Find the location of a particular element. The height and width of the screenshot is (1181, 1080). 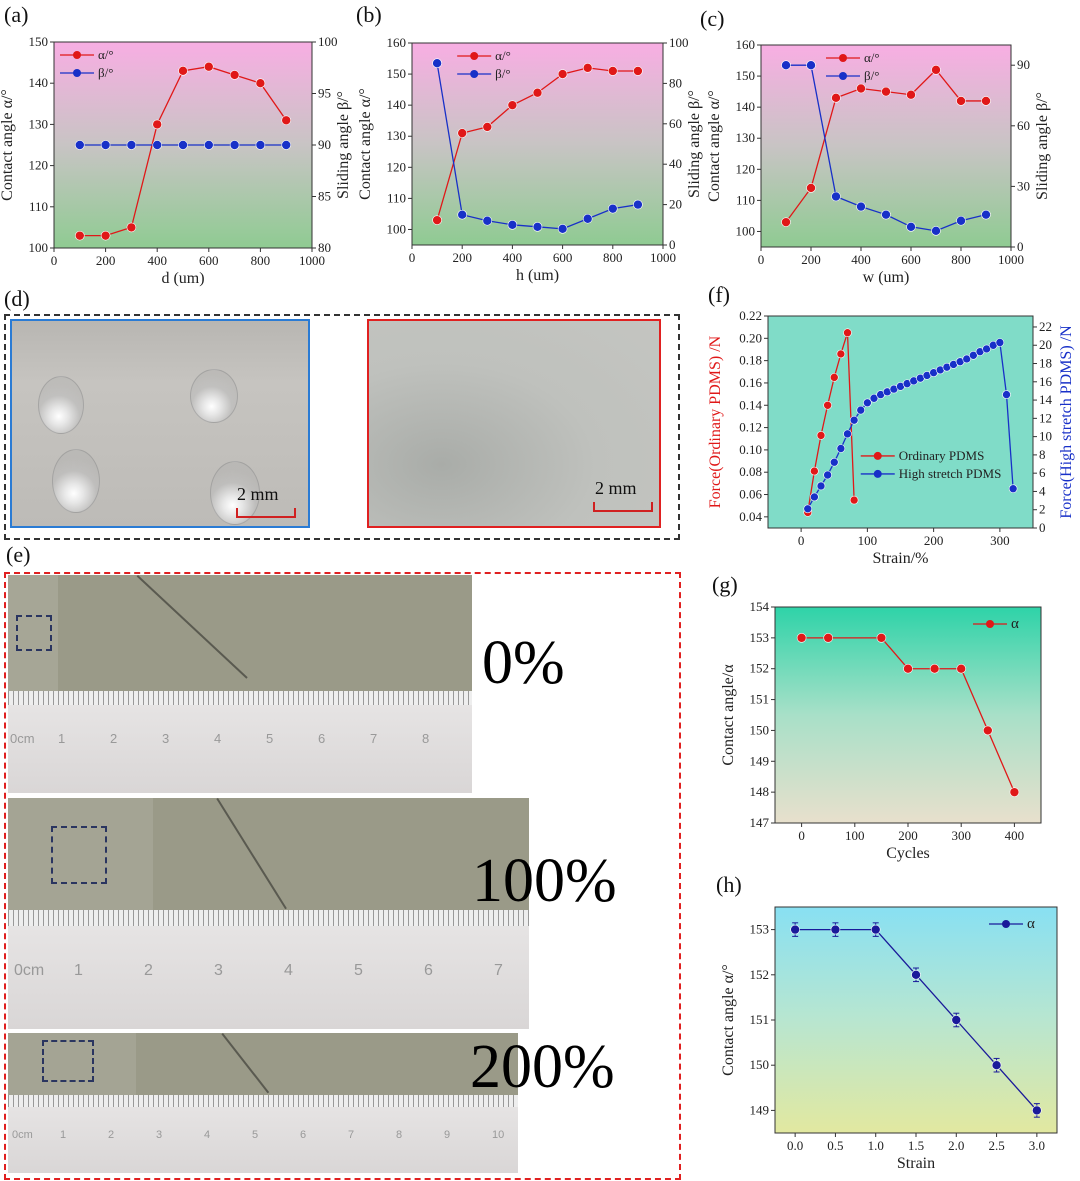

y2-tick-label: 20 is located at coordinates (1045, 344).